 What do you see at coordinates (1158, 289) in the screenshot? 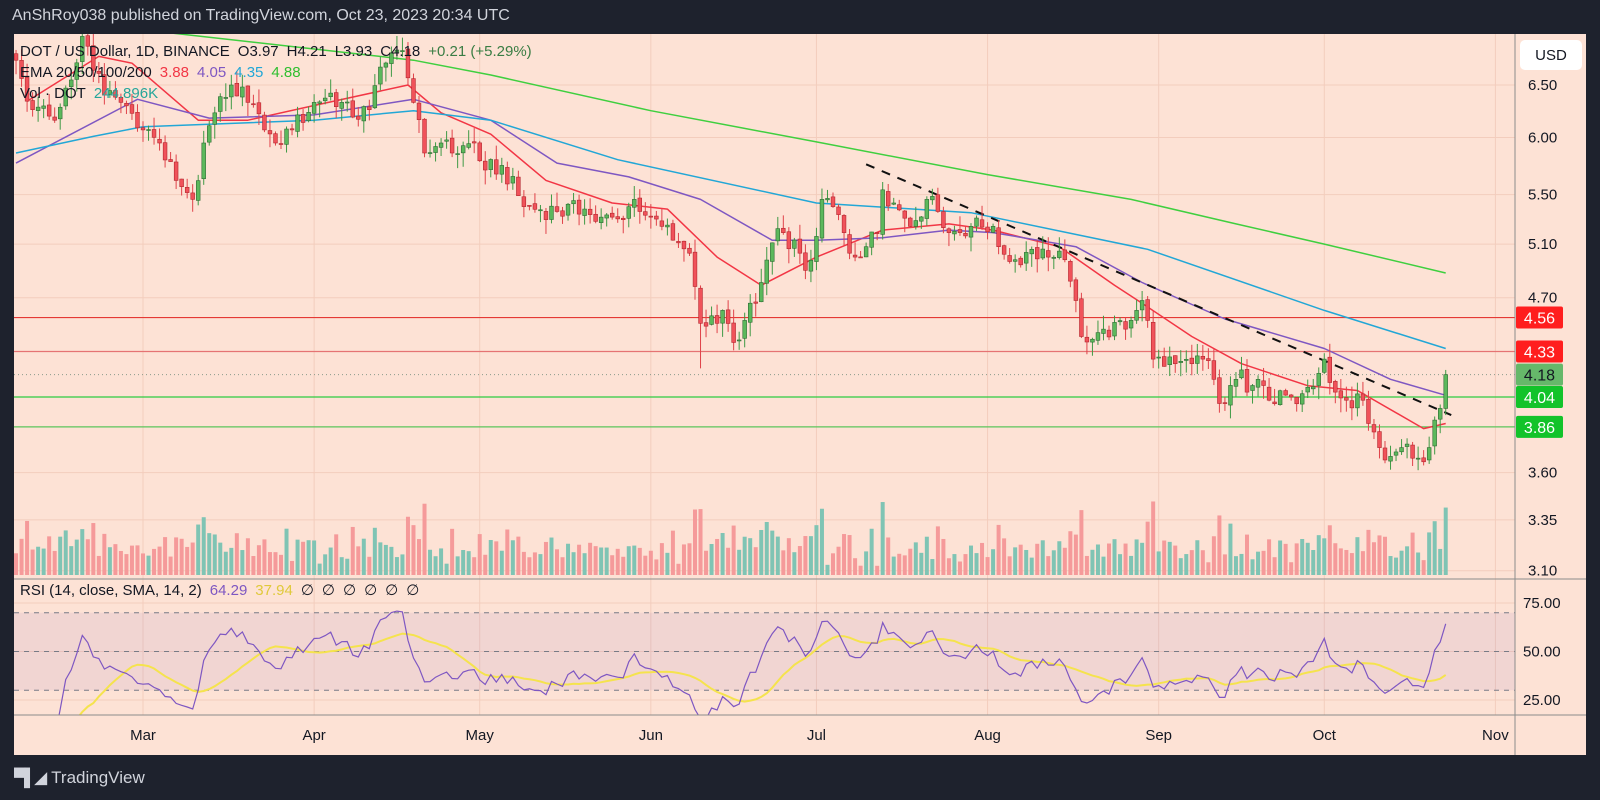
I see `descending-trendline` at bounding box center [1158, 289].